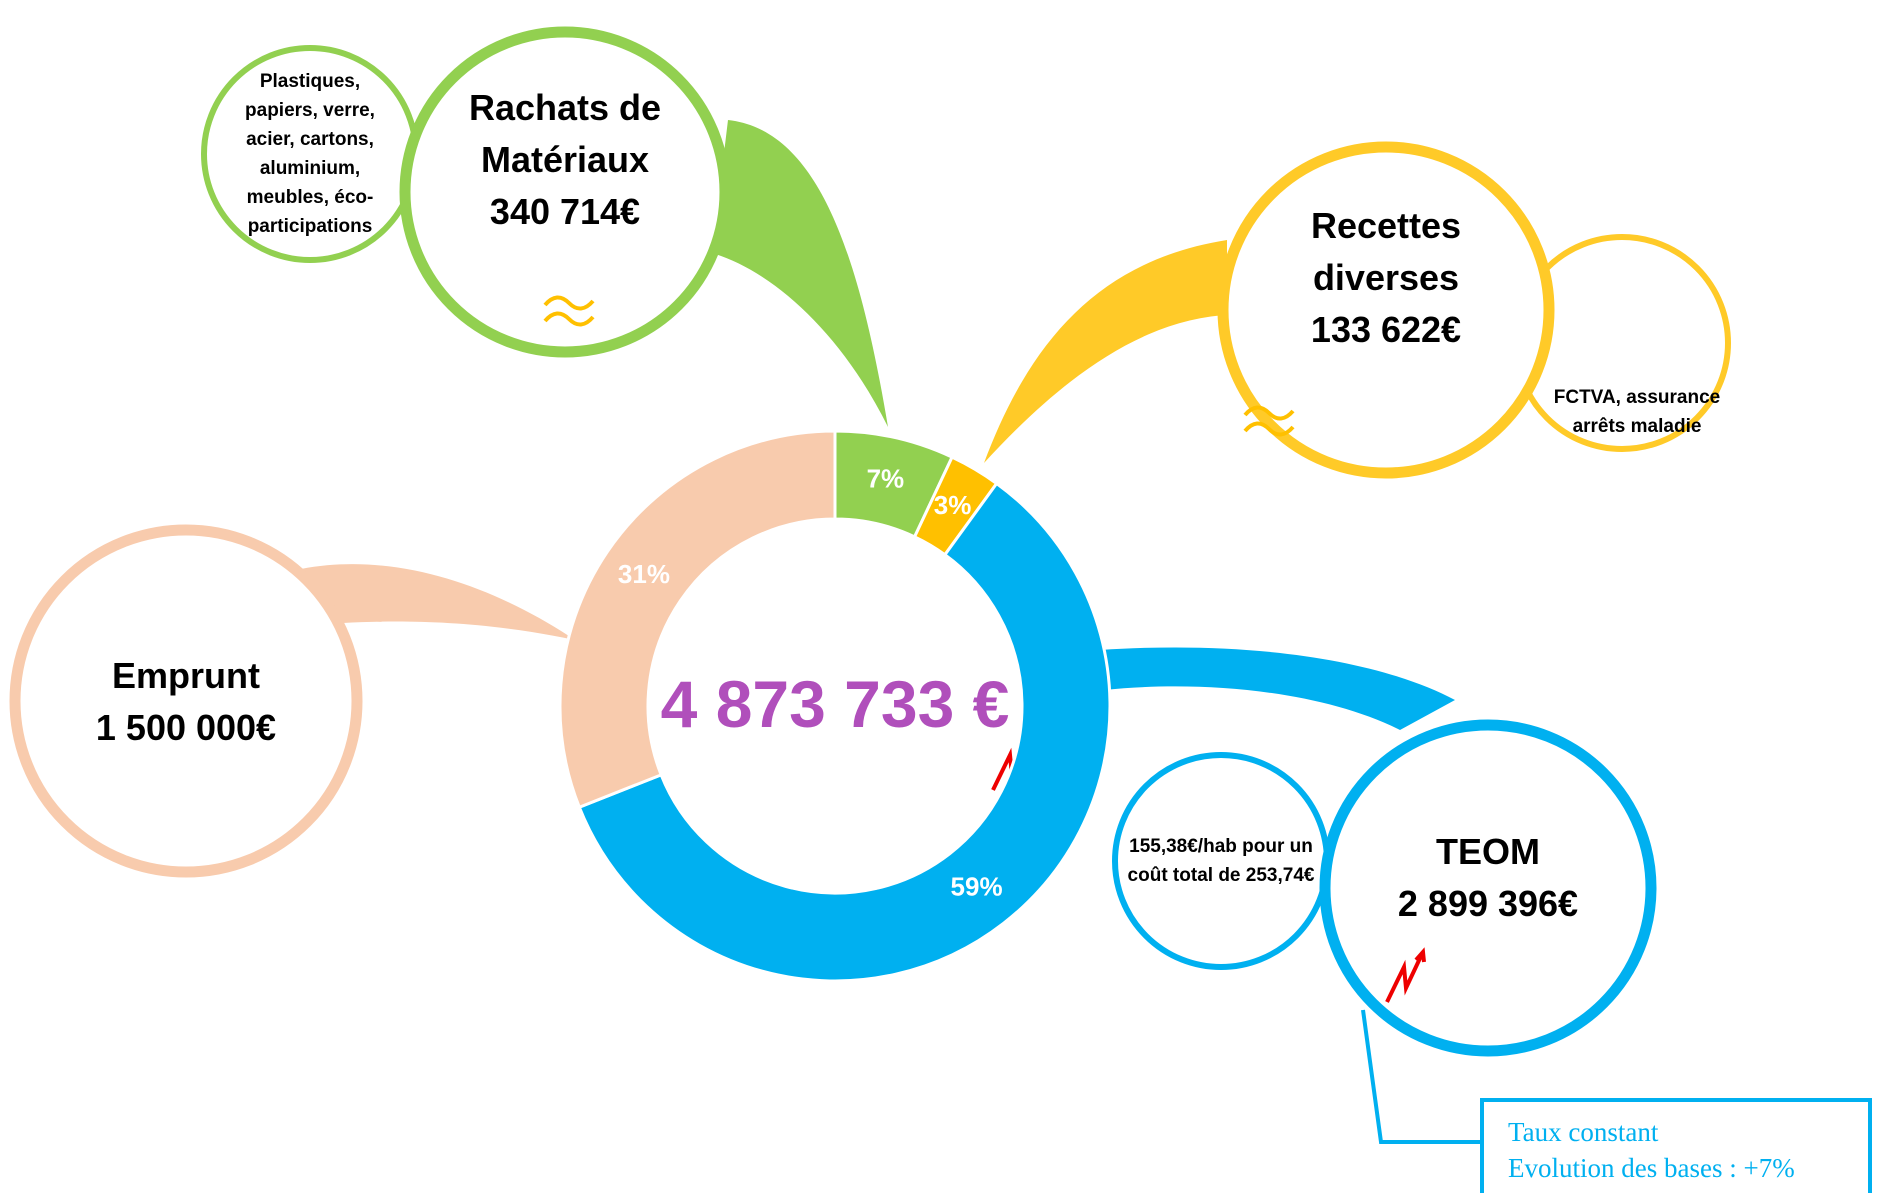  Describe the element at coordinates (1676, 1145) in the screenshot. I see `note-box: Taux constant Evolution des bases : +7%` at that location.